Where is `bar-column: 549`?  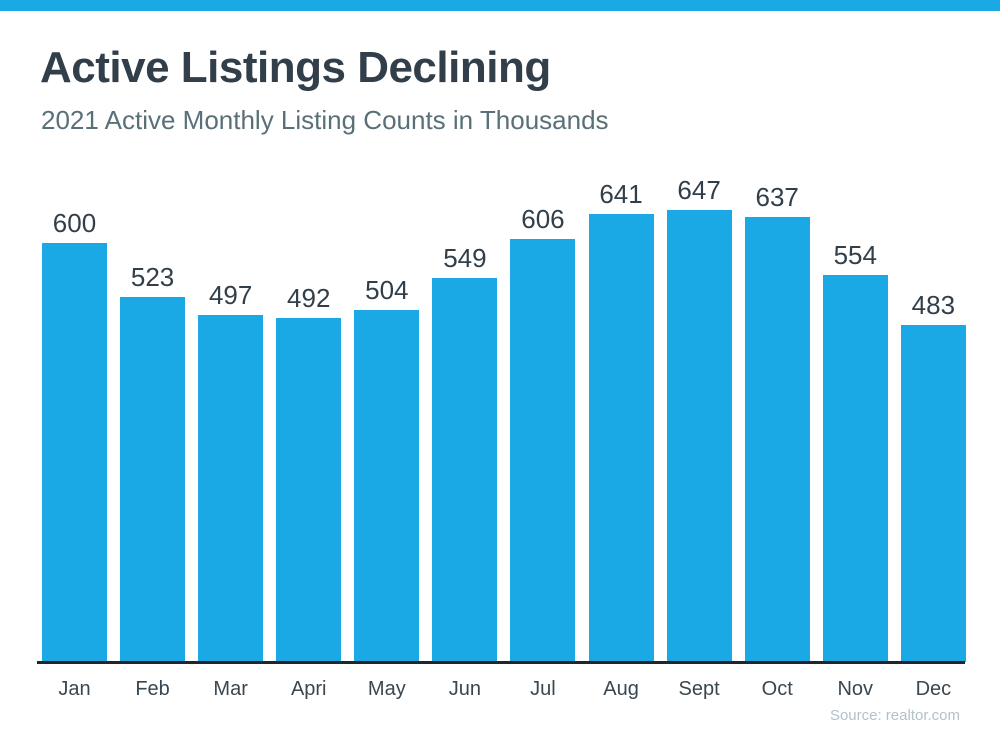 bar-column: 549 is located at coordinates (465, 452).